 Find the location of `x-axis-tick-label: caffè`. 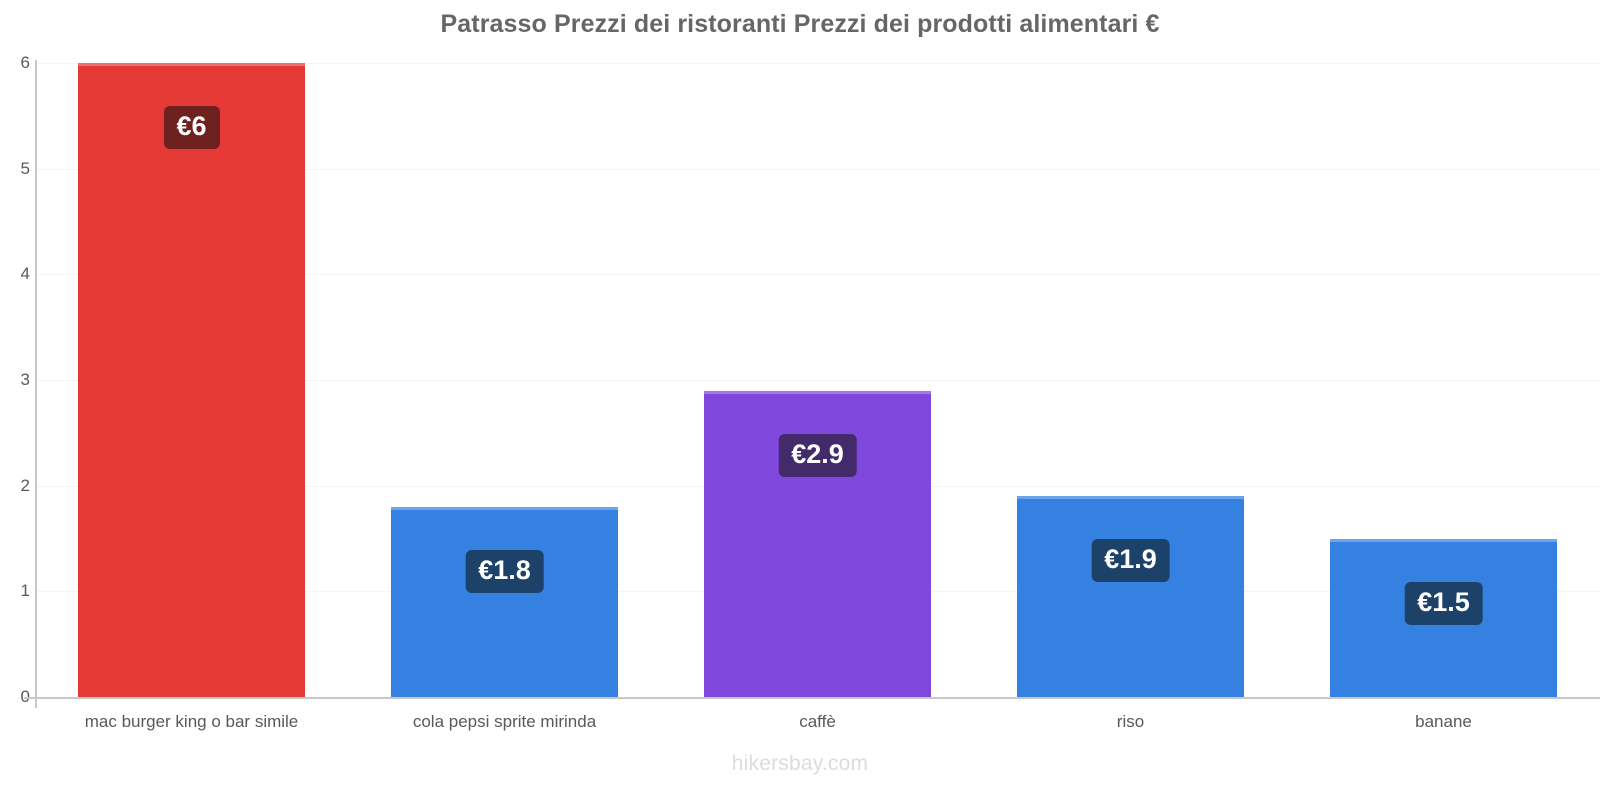

x-axis-tick-label: caffè is located at coordinates (817, 721).